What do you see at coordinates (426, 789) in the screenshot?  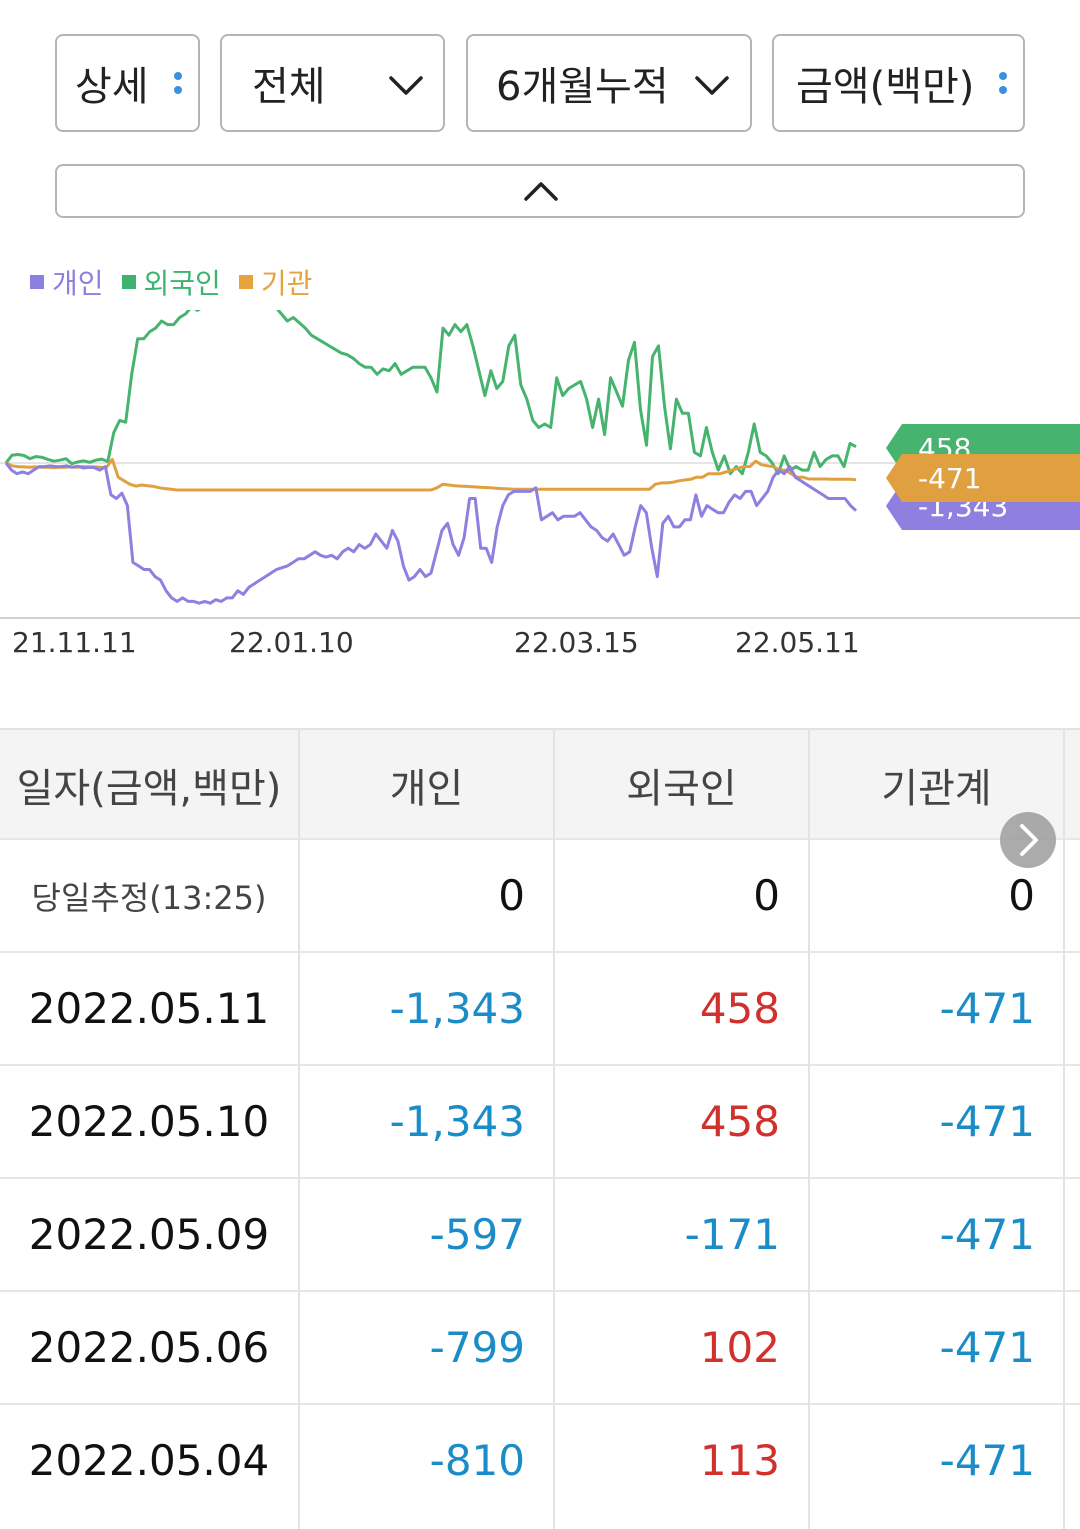 I see `header-individual: 개인` at bounding box center [426, 789].